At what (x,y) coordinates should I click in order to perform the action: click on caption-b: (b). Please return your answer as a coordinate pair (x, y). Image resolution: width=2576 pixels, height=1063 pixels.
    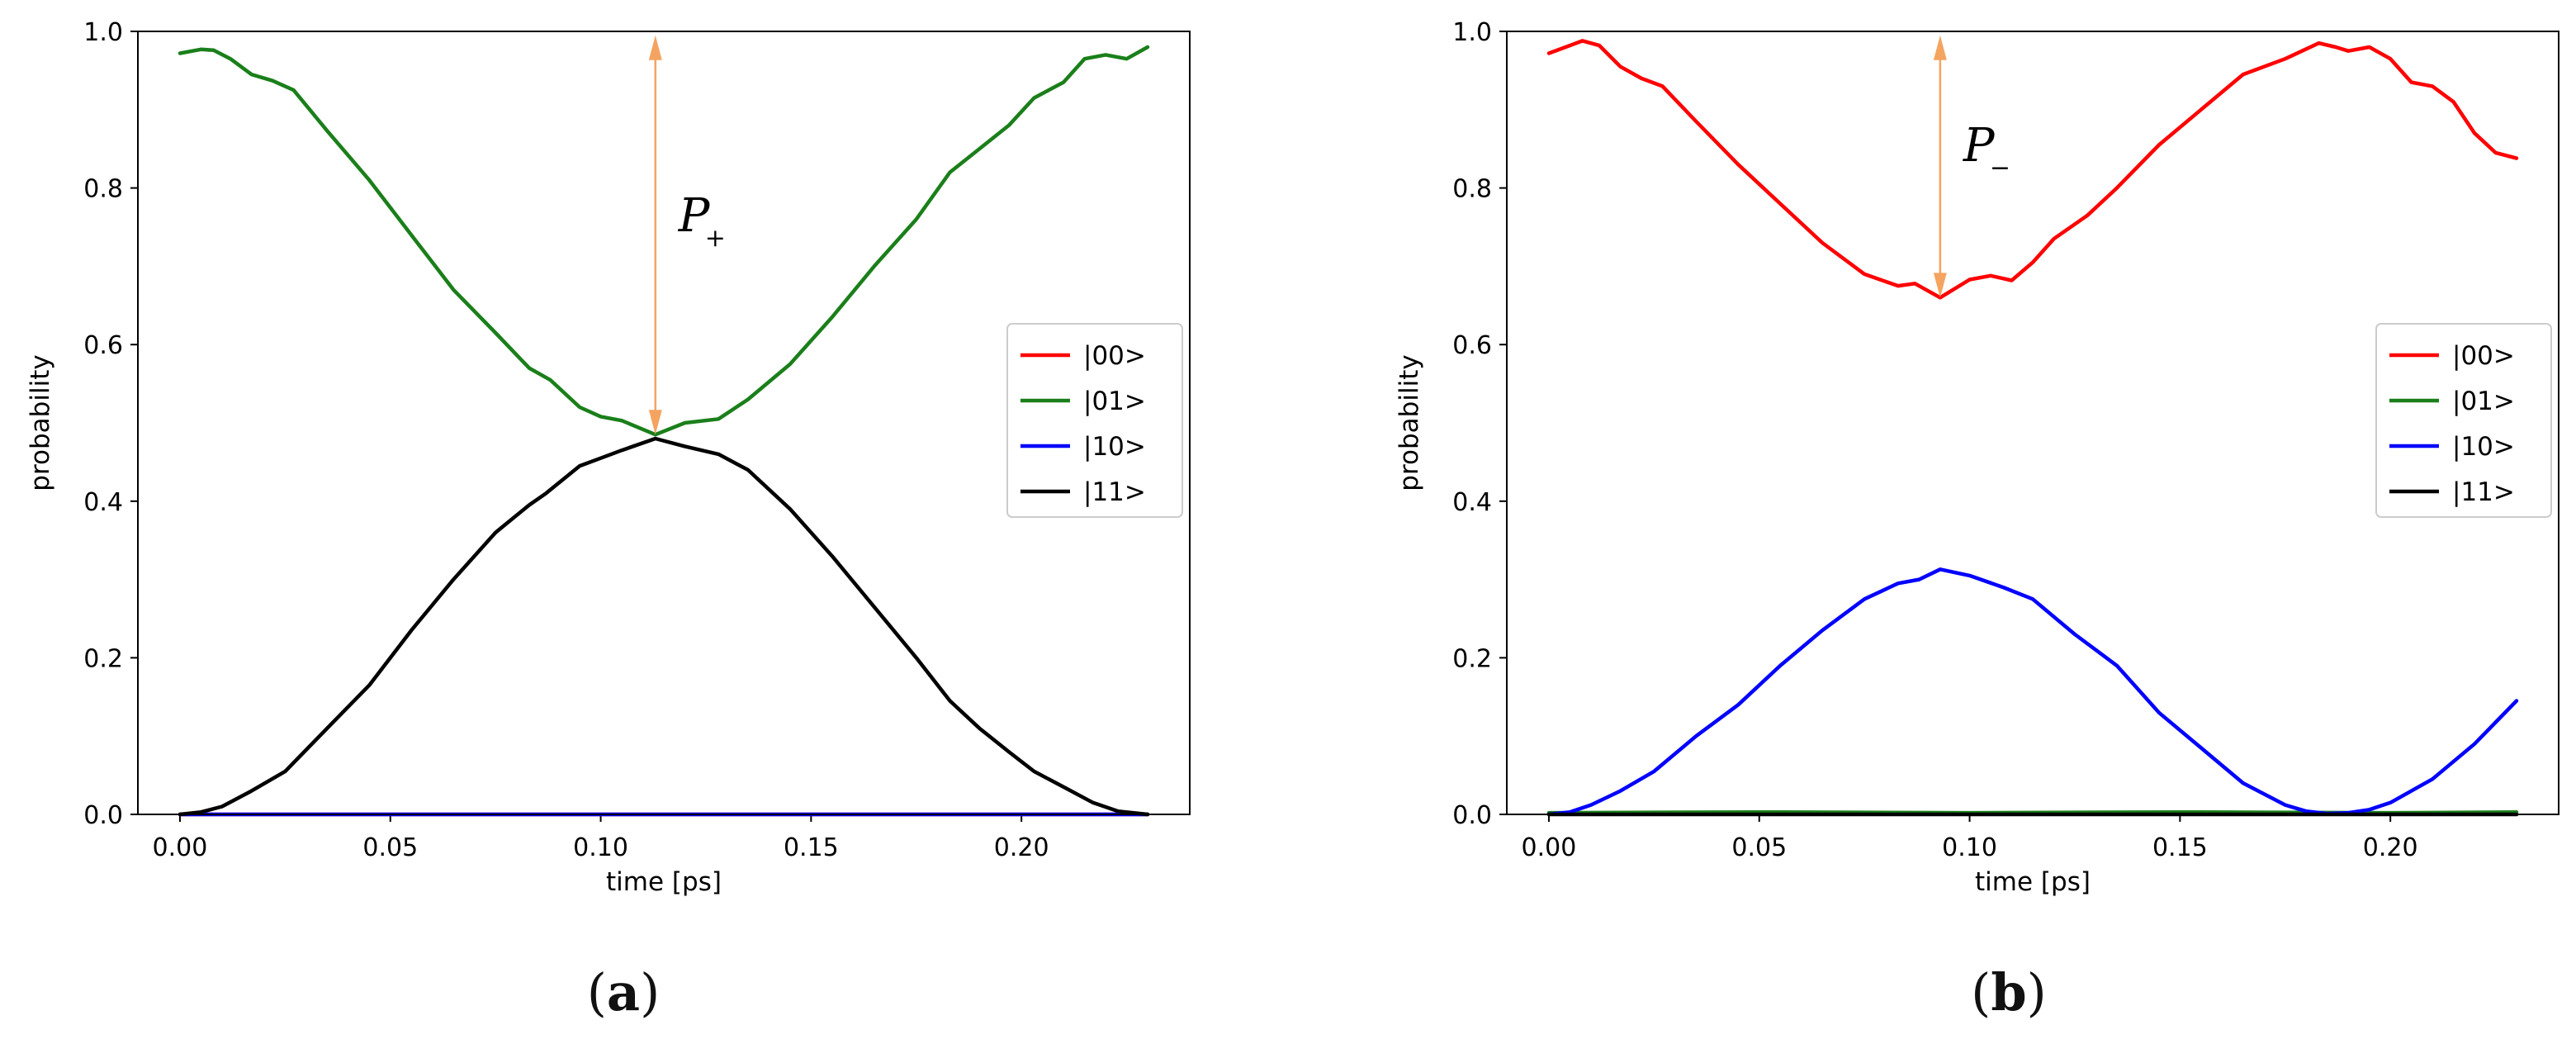
    Looking at the image, I should click on (2009, 992).